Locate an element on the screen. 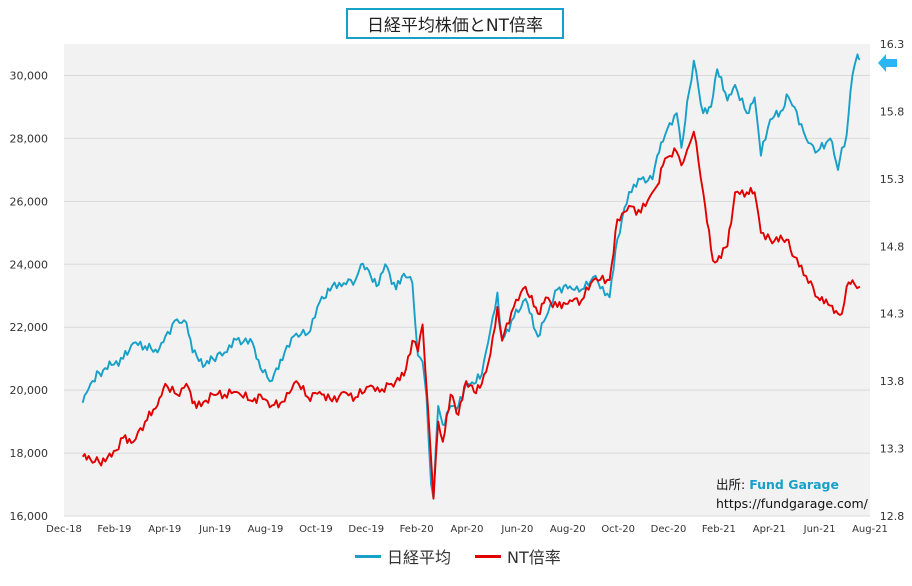 This screenshot has width=912, height=586. legend-item-nt: NT倍率 is located at coordinates (518, 556).